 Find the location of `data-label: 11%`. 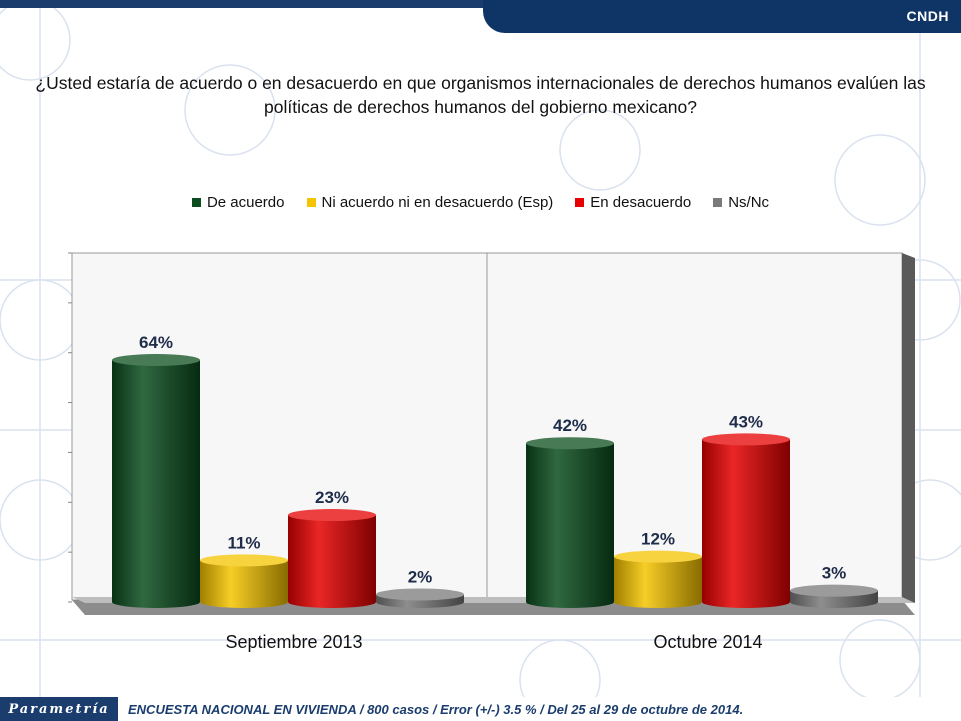

data-label: 11% is located at coordinates (243, 542).